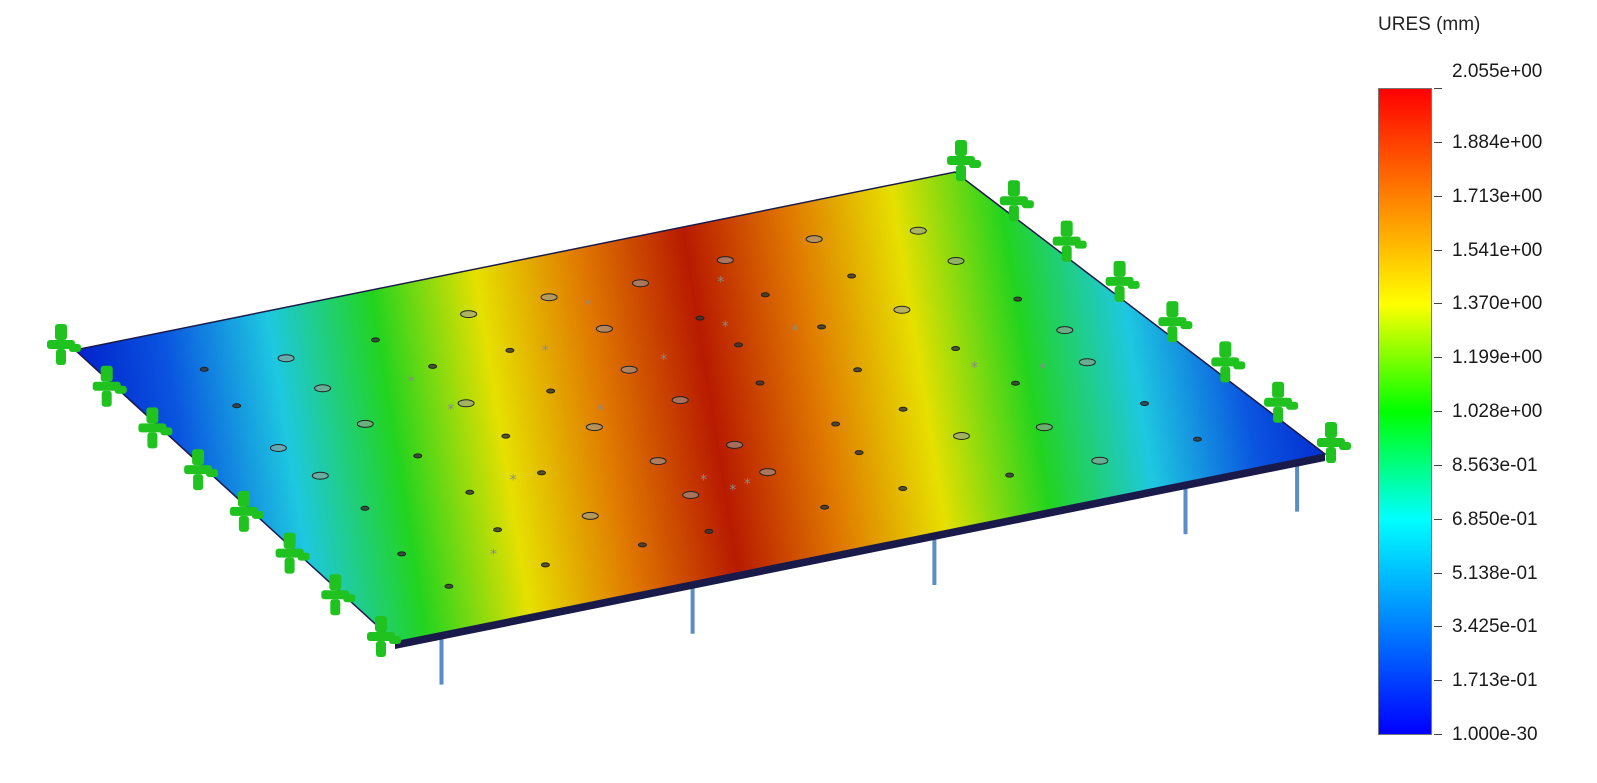 The width and height of the screenshot is (1597, 783). Describe the element at coordinates (1497, 304) in the screenshot. I see `legend-label: 1.370e+00` at that location.